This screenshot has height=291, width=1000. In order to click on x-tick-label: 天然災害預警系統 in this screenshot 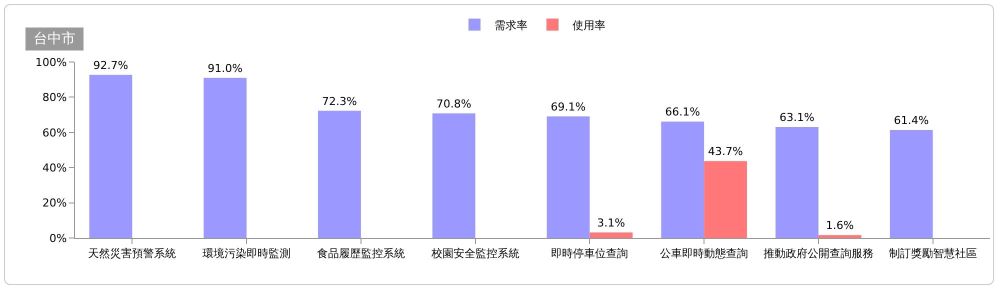, I will do `click(132, 253)`.